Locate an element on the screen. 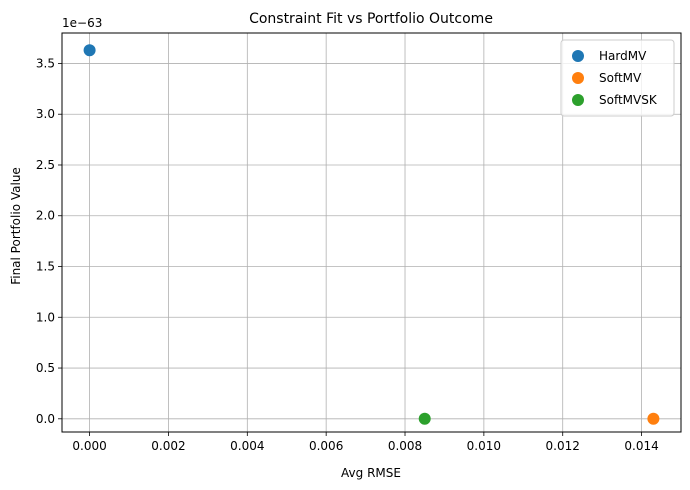 The width and height of the screenshot is (690, 490). legend-marker-softmv is located at coordinates (578, 78).